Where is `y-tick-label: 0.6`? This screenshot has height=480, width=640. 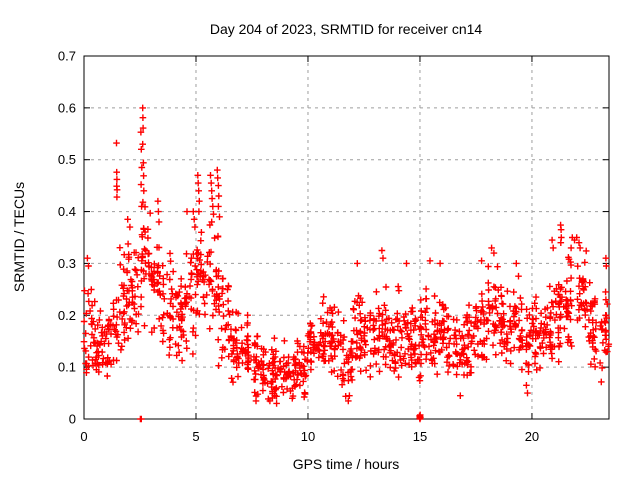 y-tick-label: 0.6 is located at coordinates (67, 107).